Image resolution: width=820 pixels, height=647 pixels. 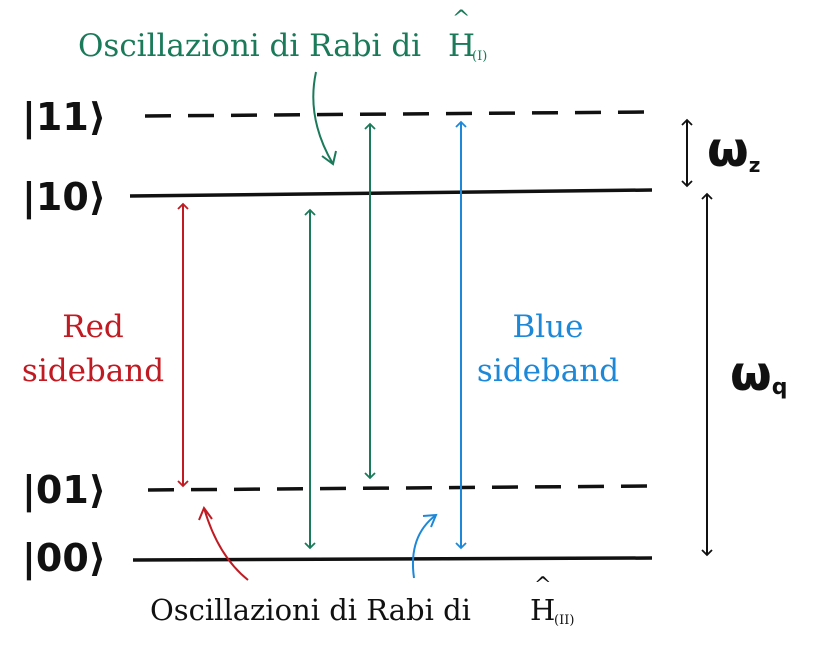 I want to click on bottom-hamiltonian-symbol: H, so click(x=542, y=610).